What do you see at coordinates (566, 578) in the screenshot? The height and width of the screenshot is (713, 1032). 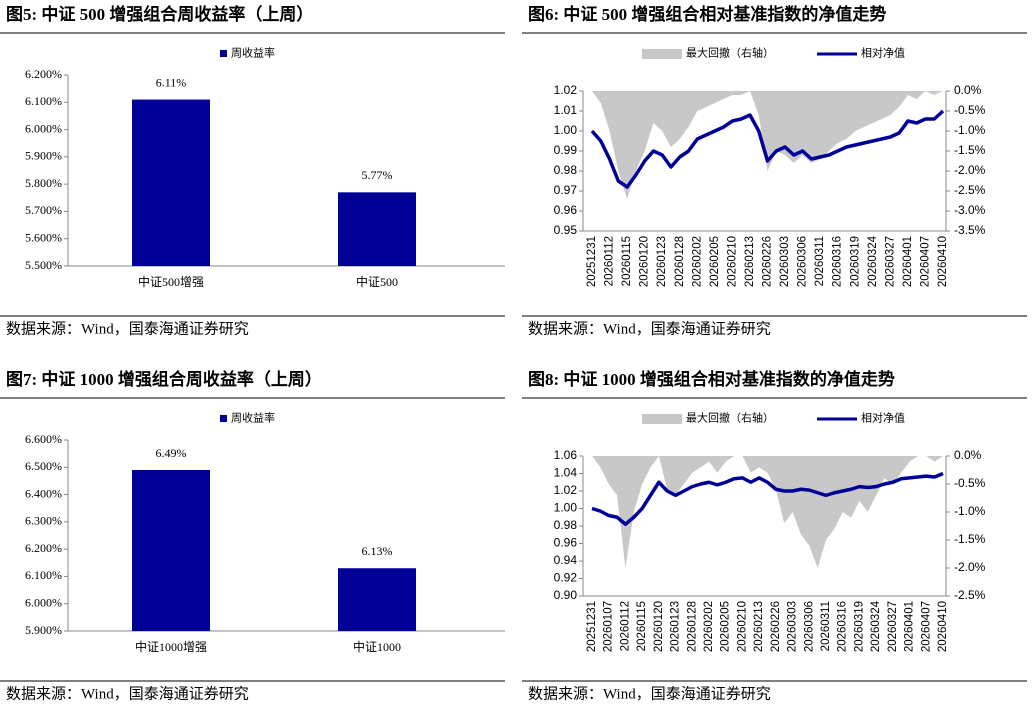 I see `y-tick-label: 0.92` at bounding box center [566, 578].